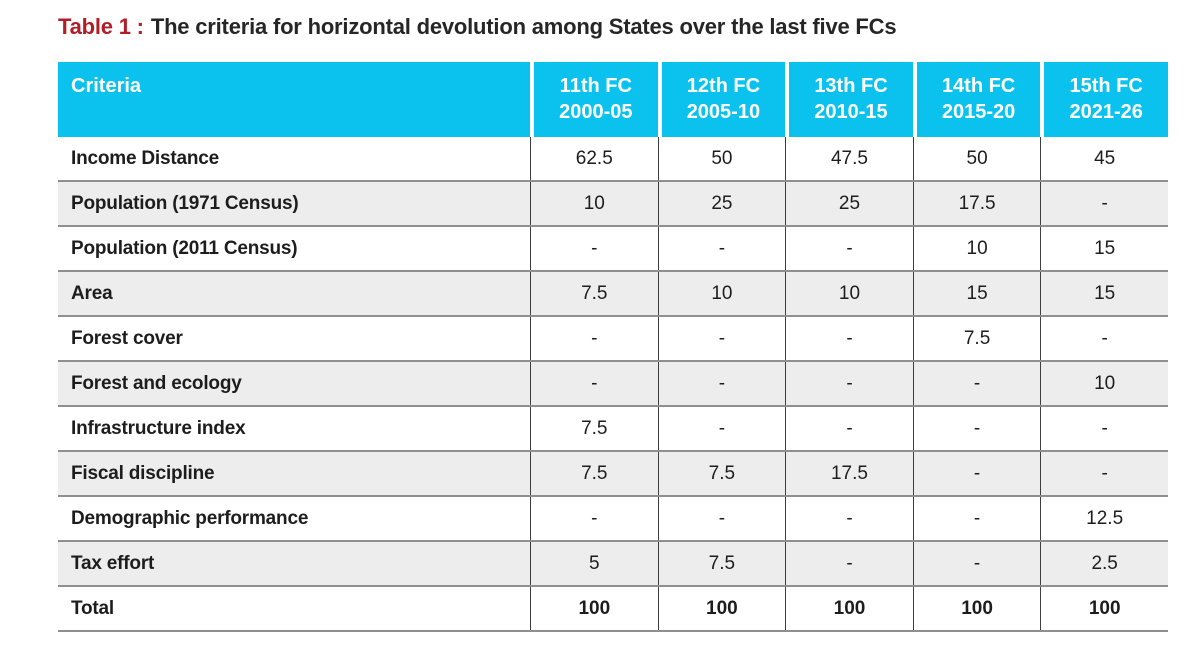 The height and width of the screenshot is (653, 1200). Describe the element at coordinates (978, 112) in the screenshot. I see `fc-period: 2015-20` at that location.